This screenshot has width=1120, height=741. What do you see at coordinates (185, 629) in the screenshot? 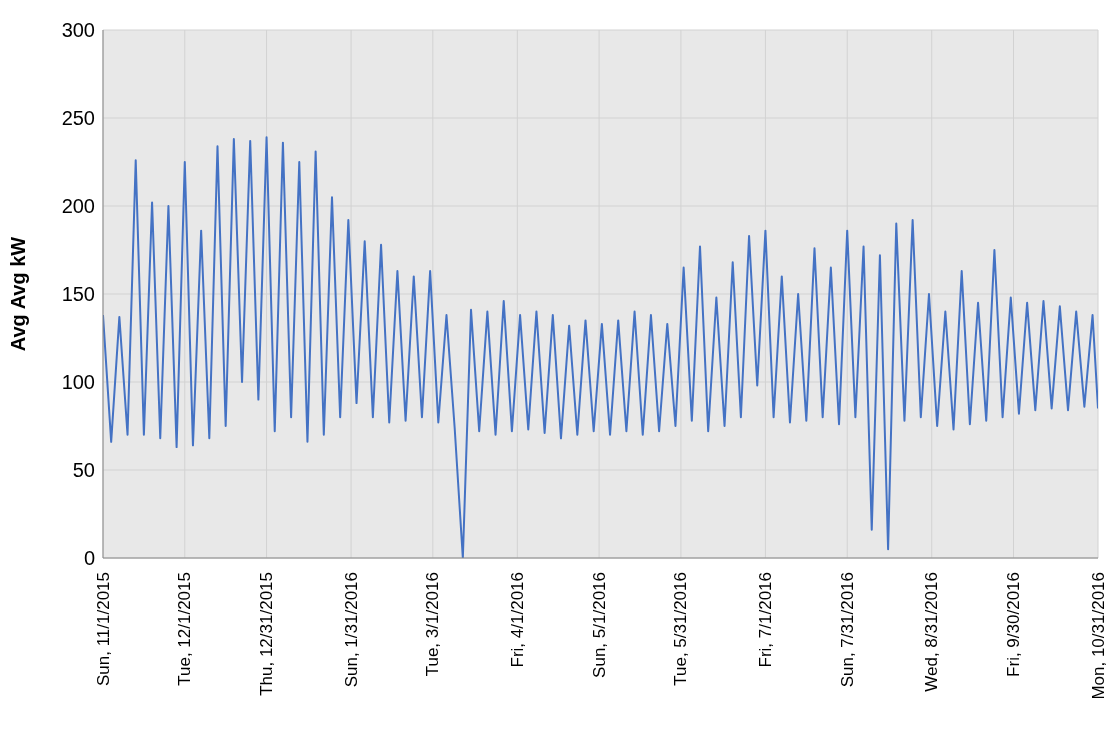
I see `x-tick-label: Tue, 12/1/2015` at bounding box center [185, 629].